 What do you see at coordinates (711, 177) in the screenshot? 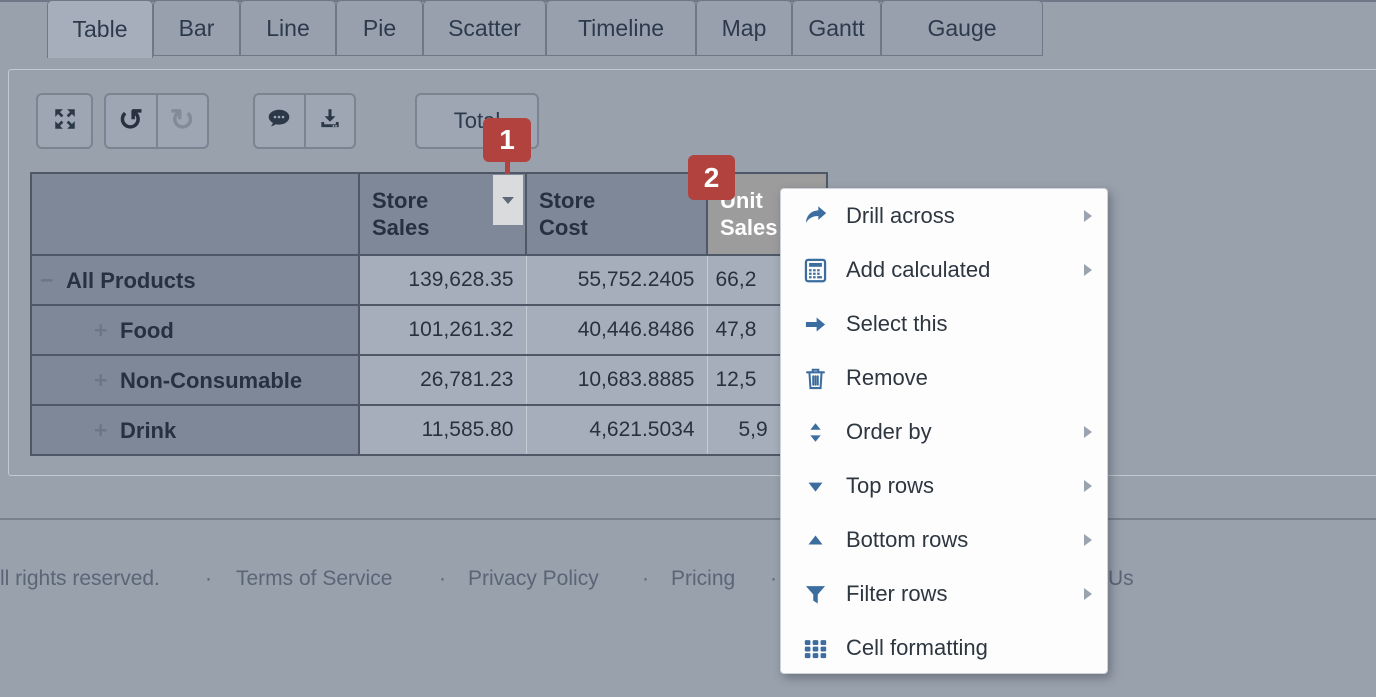
I see `annotation-badge-2: 2` at bounding box center [711, 177].